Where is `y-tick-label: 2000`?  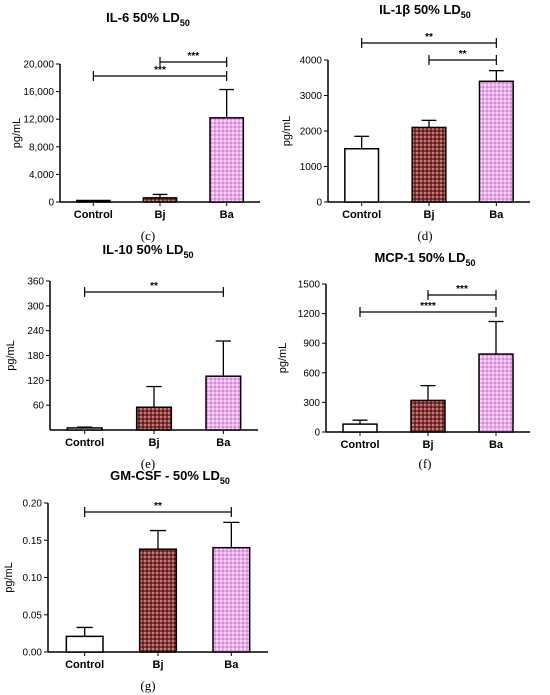
y-tick-label: 2000 is located at coordinates (311, 132).